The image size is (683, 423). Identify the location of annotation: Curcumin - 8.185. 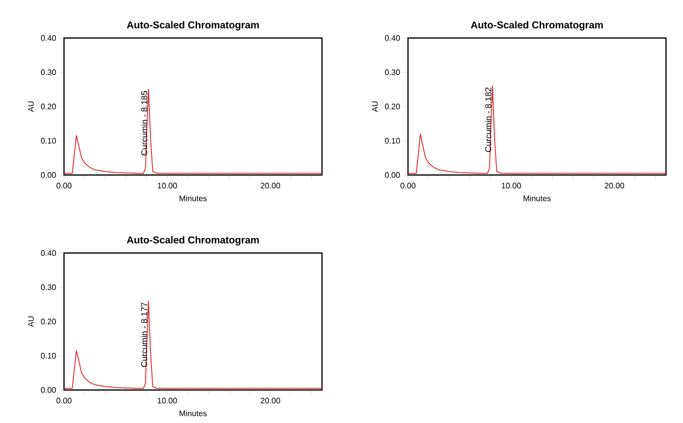
(144, 123).